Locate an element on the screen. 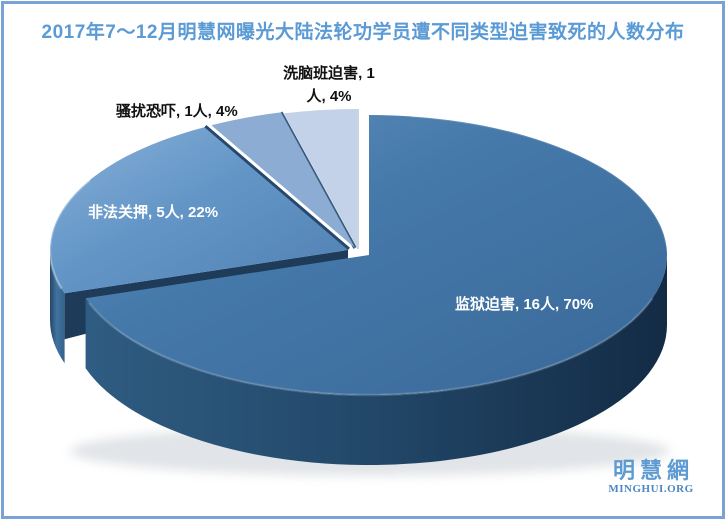 The image size is (726, 520). pie-slice-brainwashing is located at coordinates (320, 179).